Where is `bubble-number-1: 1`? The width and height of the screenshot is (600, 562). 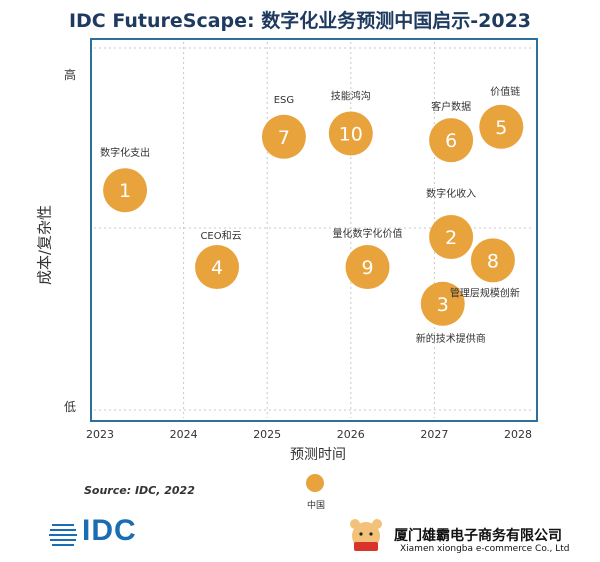 bubble-number-1: 1 is located at coordinates (125, 191).